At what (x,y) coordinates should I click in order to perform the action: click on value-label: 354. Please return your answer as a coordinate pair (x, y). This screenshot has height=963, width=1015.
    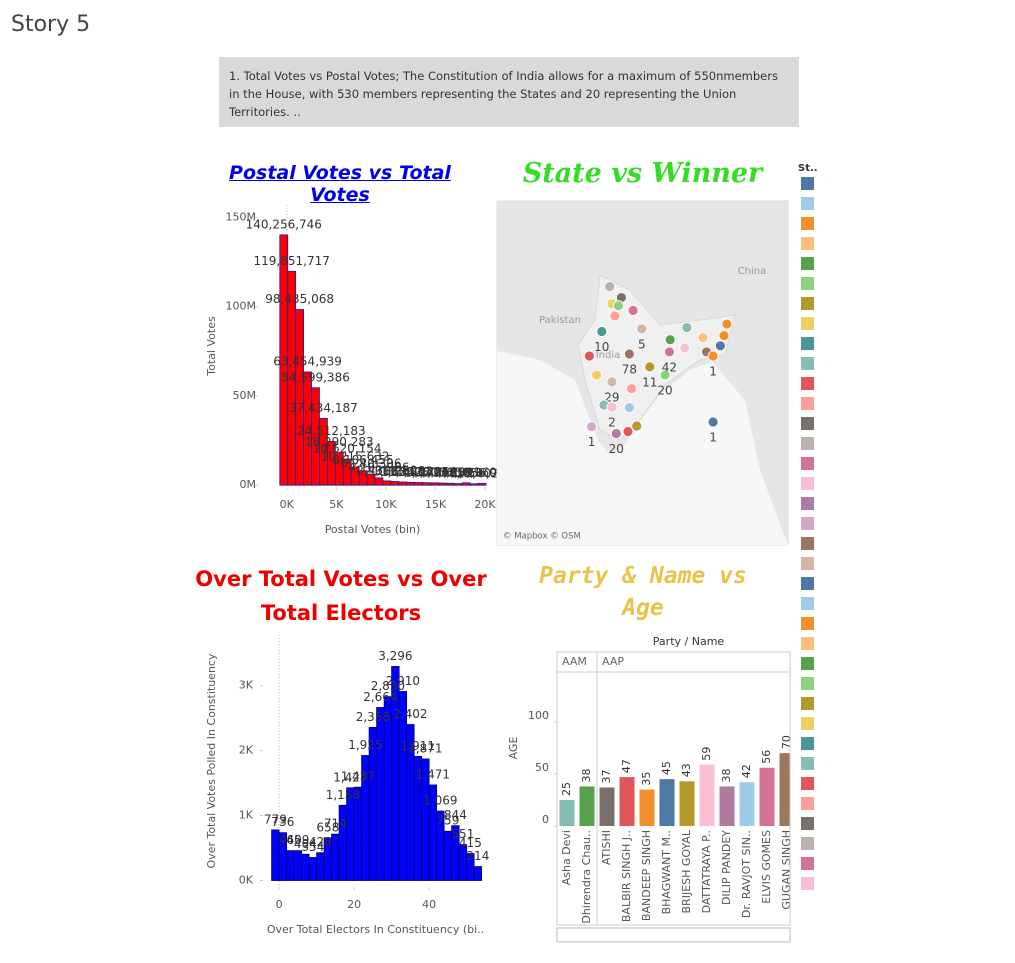
    Looking at the image, I should click on (312, 847).